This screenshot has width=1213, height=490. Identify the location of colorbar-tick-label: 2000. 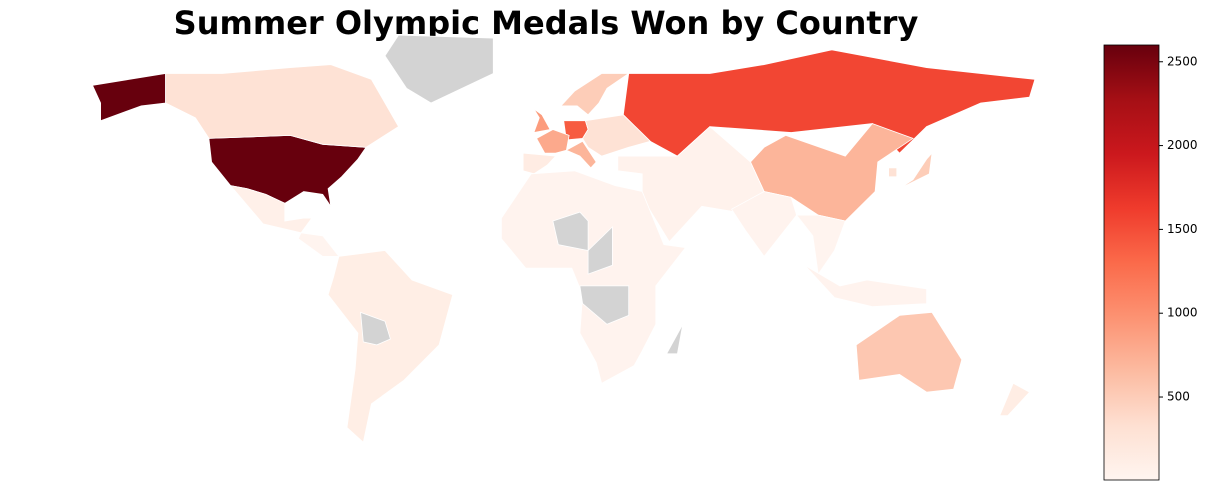
(1182, 145).